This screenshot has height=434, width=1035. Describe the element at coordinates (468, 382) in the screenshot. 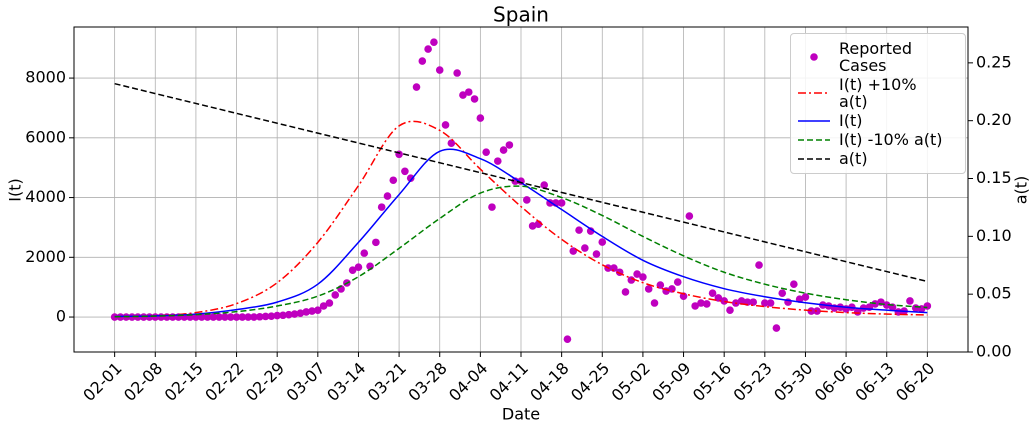

I see `x-tick-label: 04-04` at that location.